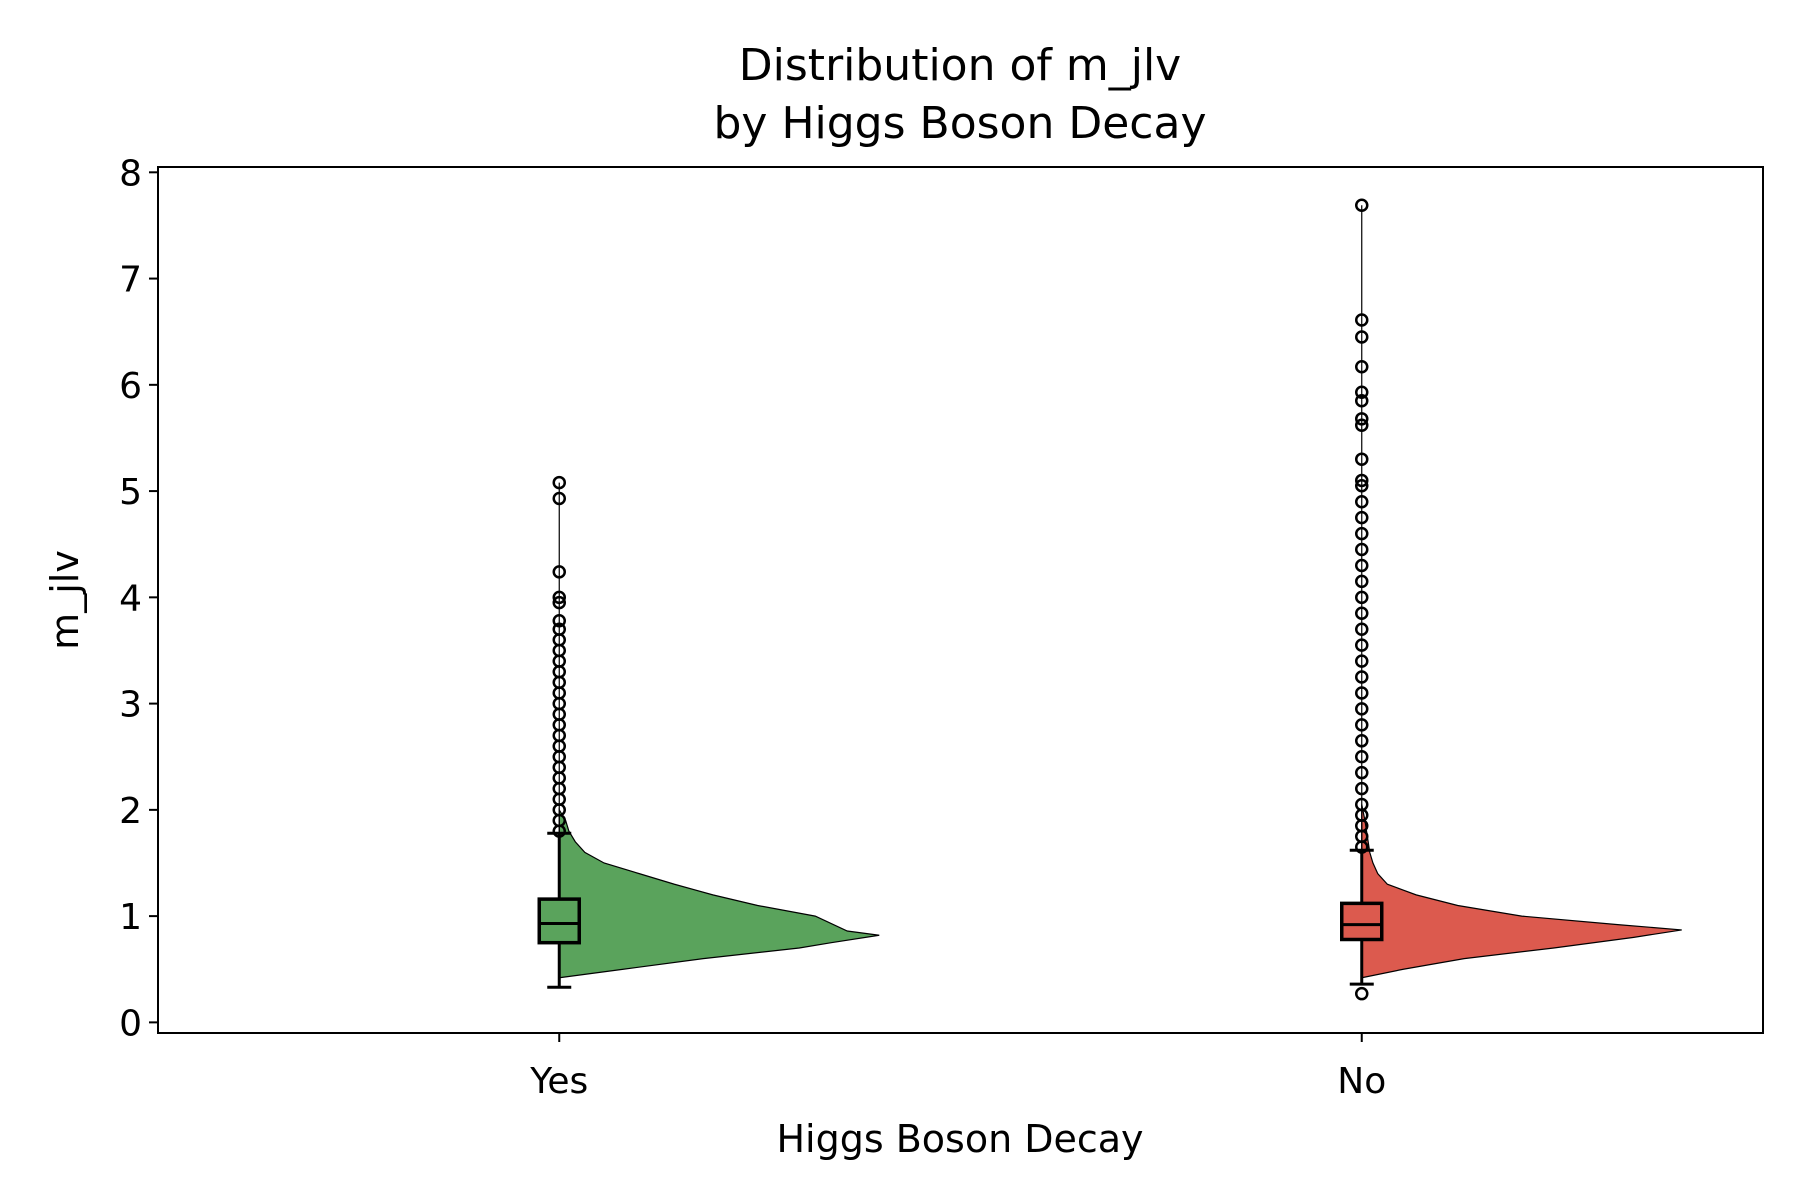  I want to click on y-axis: 0 1 2 3 4 5 6 7 8, so click(138, 598).